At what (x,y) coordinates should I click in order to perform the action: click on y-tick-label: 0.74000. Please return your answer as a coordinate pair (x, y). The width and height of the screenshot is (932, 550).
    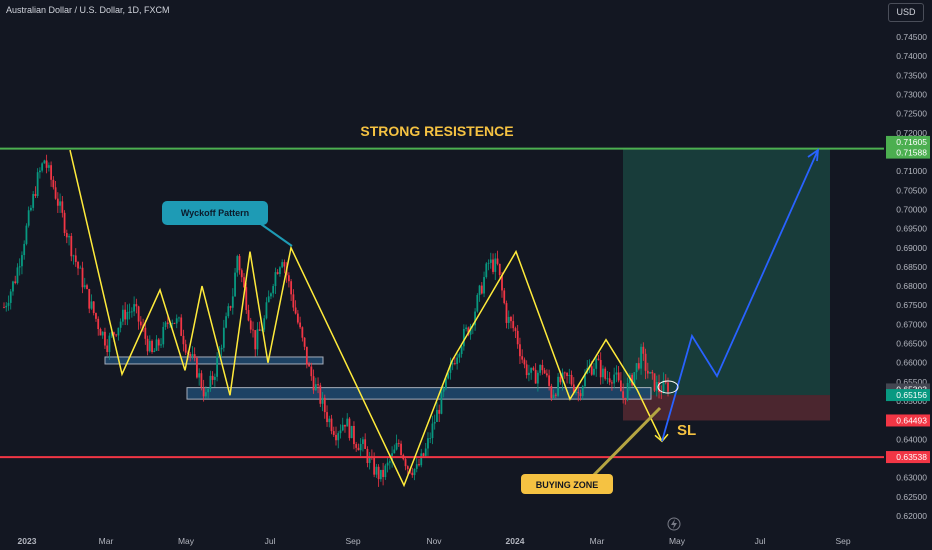
    Looking at the image, I should click on (911, 56).